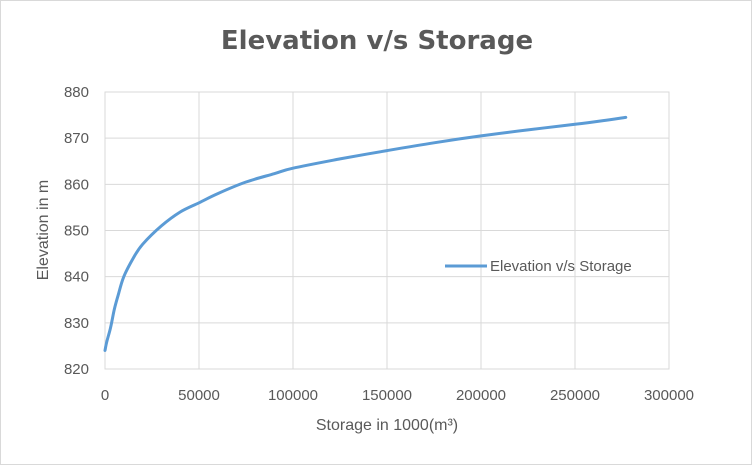 The image size is (752, 465). What do you see at coordinates (76, 92) in the screenshot?
I see `y-tick-label: 880` at bounding box center [76, 92].